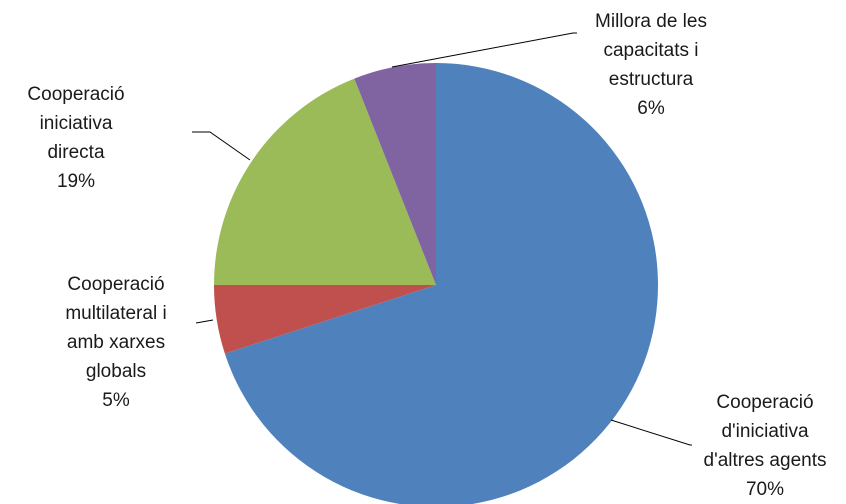 This screenshot has height=504, width=846. I want to click on slice-name-label: directa, so click(75, 152).